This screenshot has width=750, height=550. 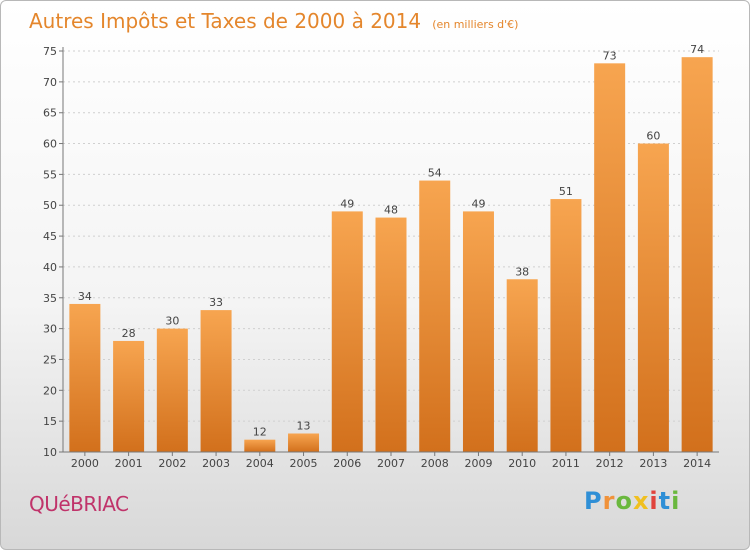 I want to click on bar-2004, so click(x=260, y=445).